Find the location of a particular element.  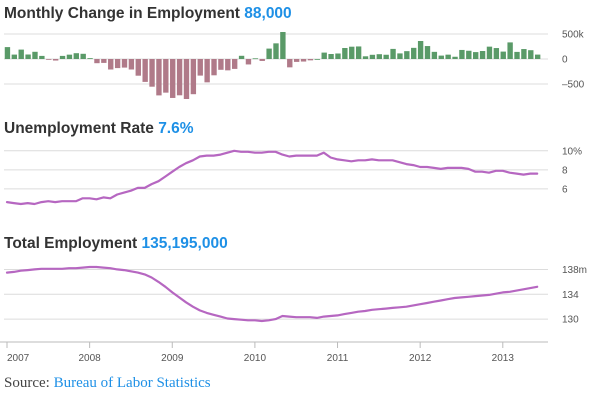

unemployment-rate-value: 7.6% is located at coordinates (176, 128).